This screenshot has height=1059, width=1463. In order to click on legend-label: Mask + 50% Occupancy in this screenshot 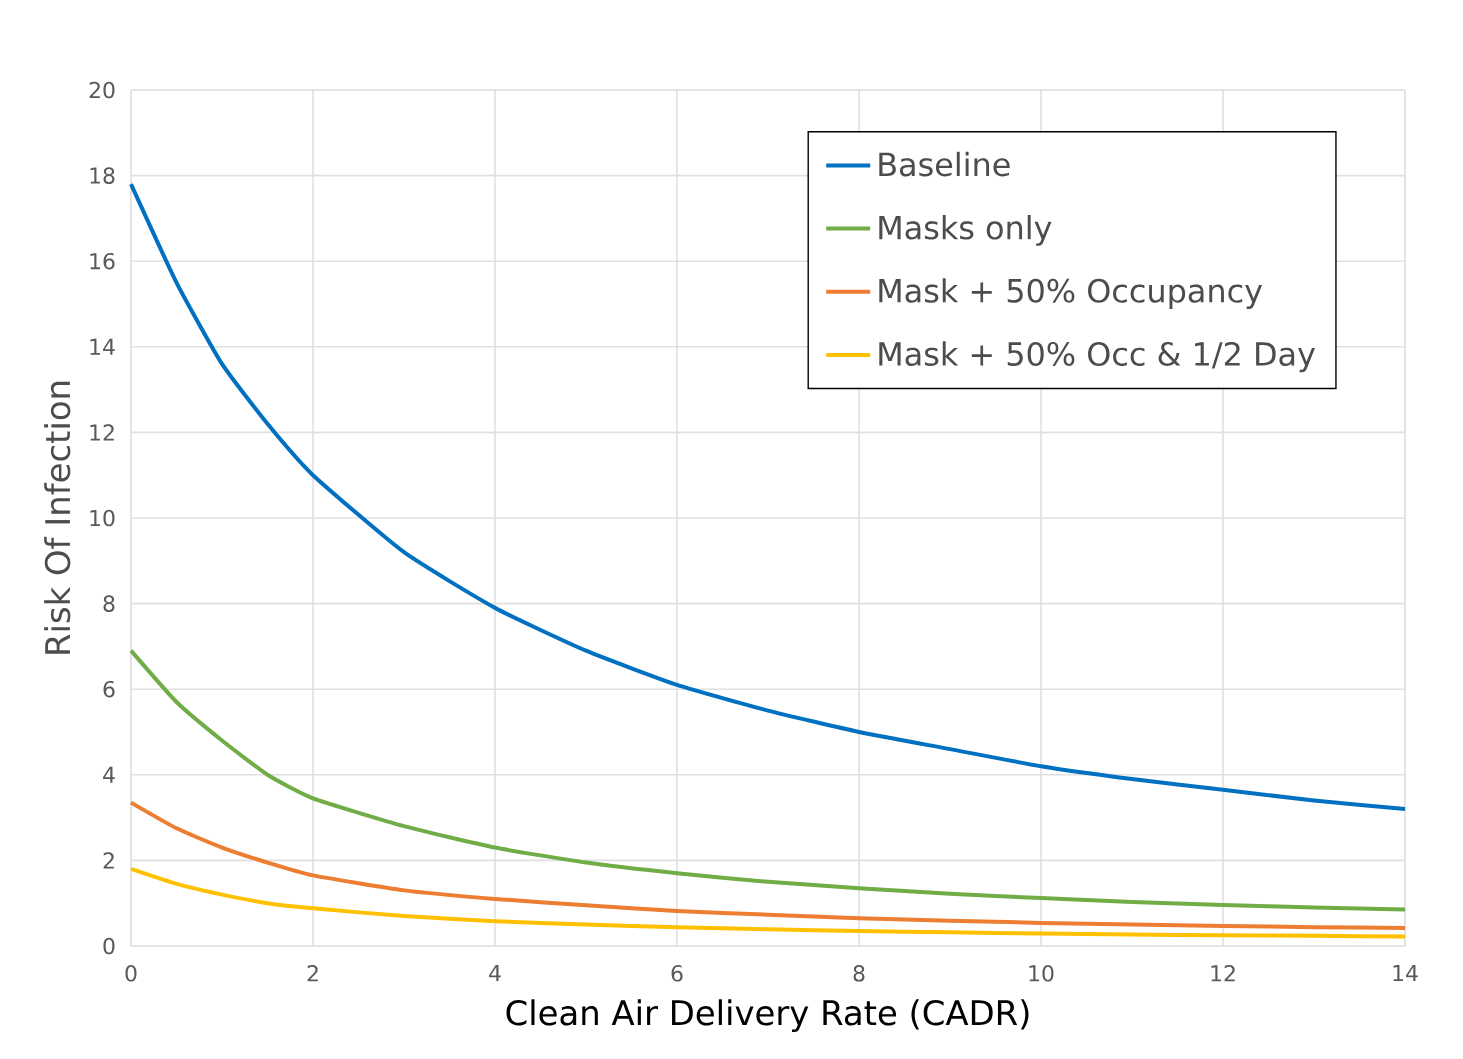, I will do `click(1071, 293)`.